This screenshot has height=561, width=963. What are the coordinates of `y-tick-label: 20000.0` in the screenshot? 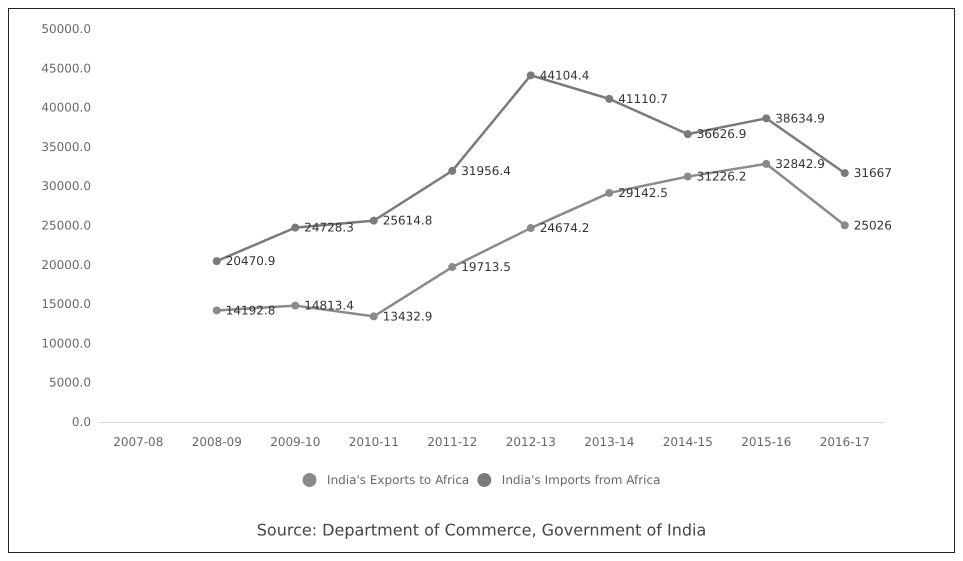 It's located at (66, 265).